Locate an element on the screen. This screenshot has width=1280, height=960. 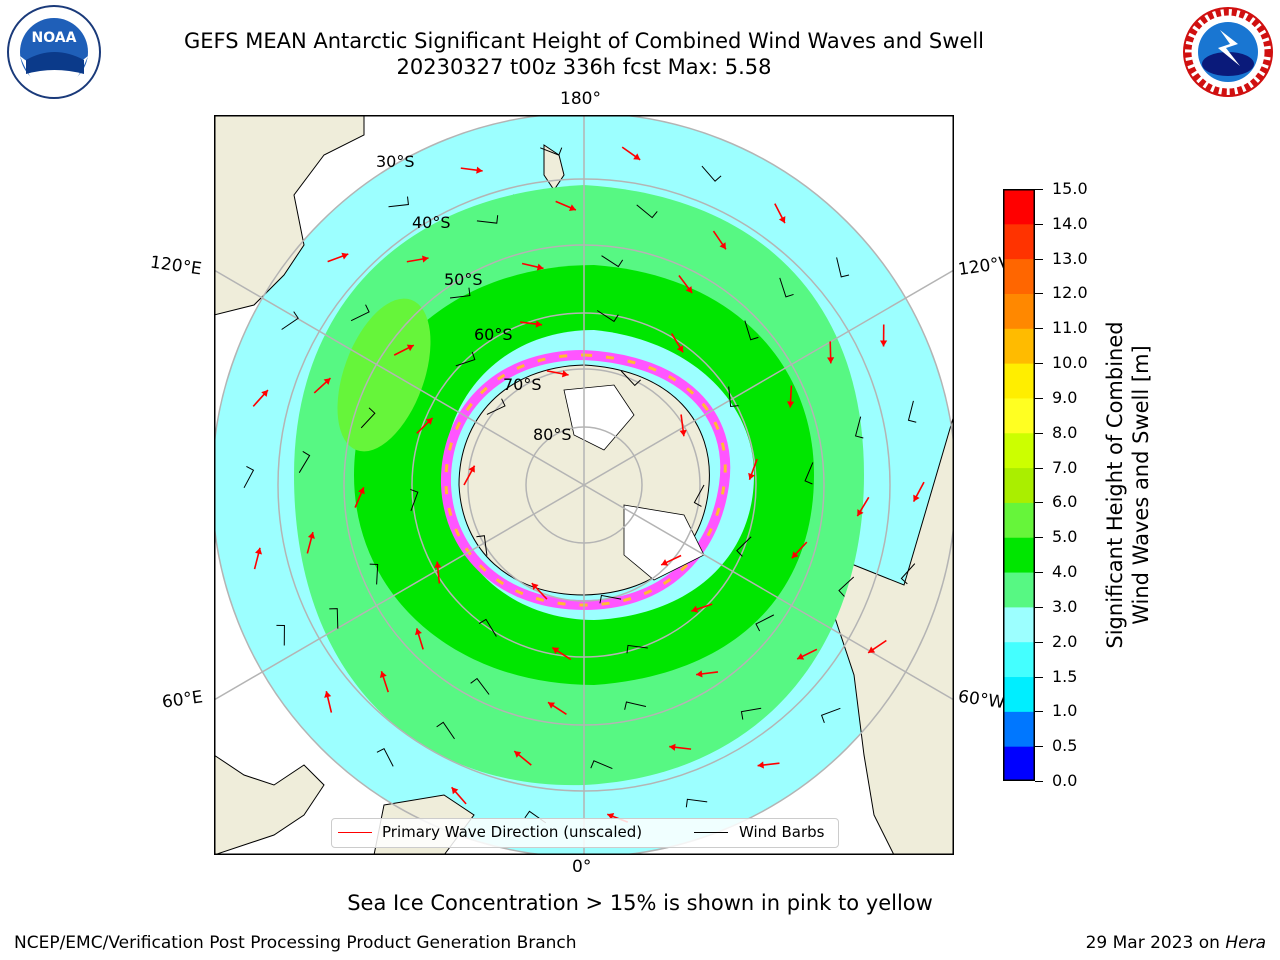
colorbar-tick-label: 13.0 is located at coordinates (1070, 258).